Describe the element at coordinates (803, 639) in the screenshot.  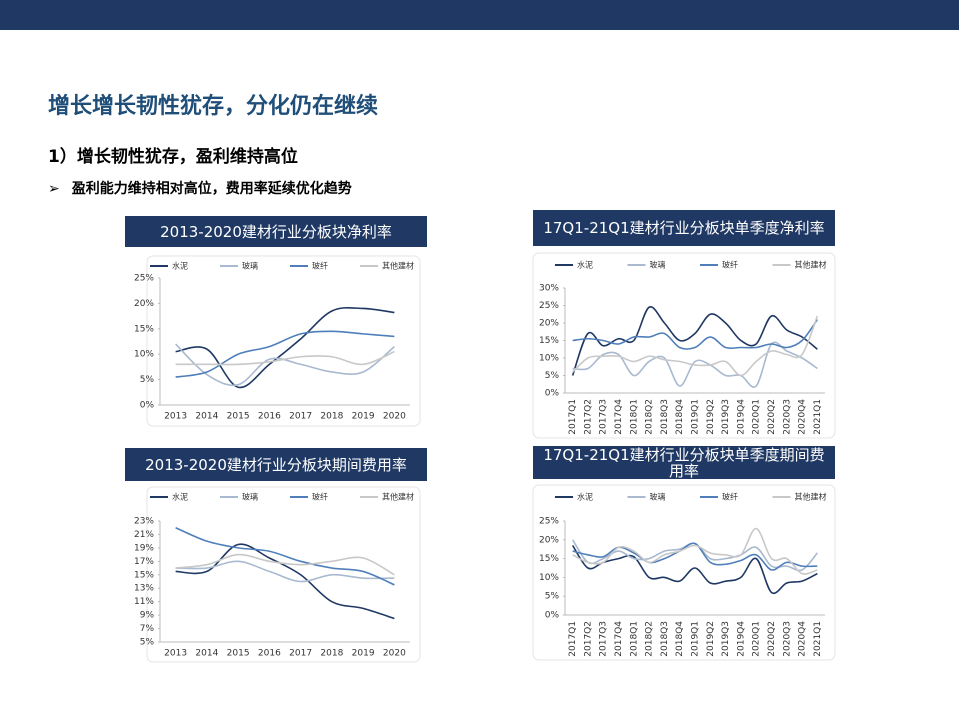
I see `x-tick-label: 2020Q4` at that location.